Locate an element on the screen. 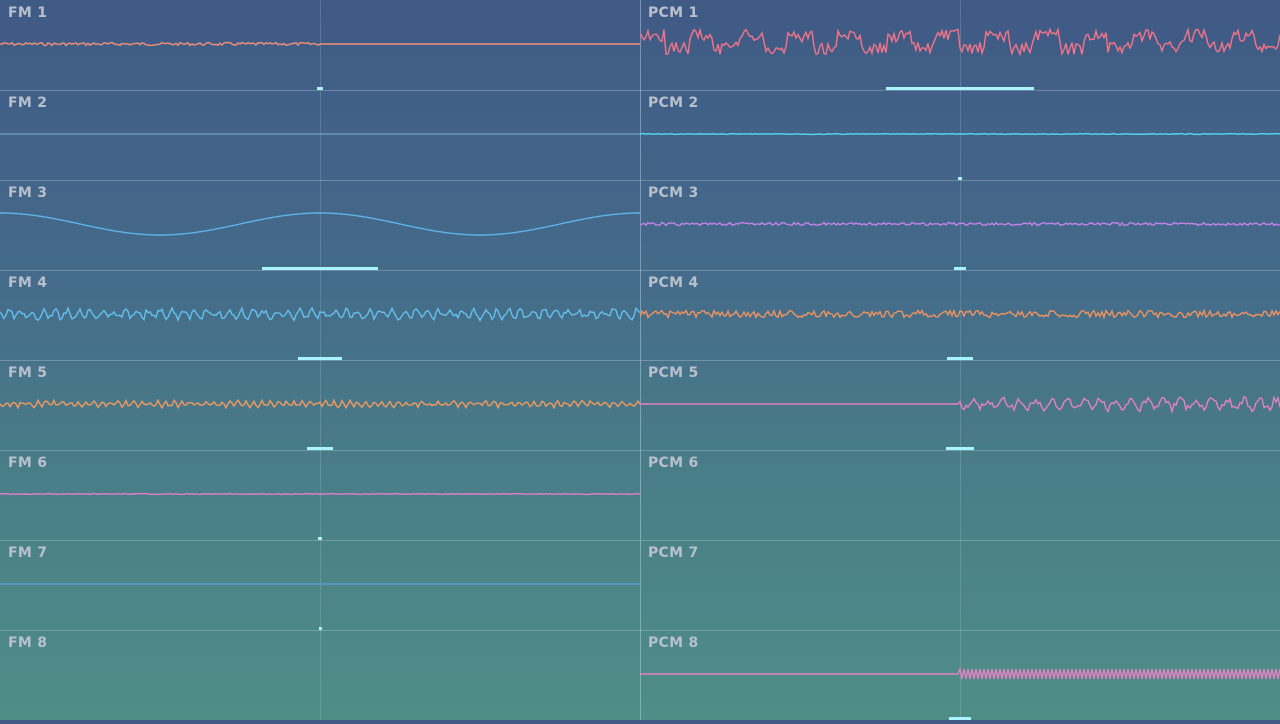  fm-playhead-line is located at coordinates (320, 360).